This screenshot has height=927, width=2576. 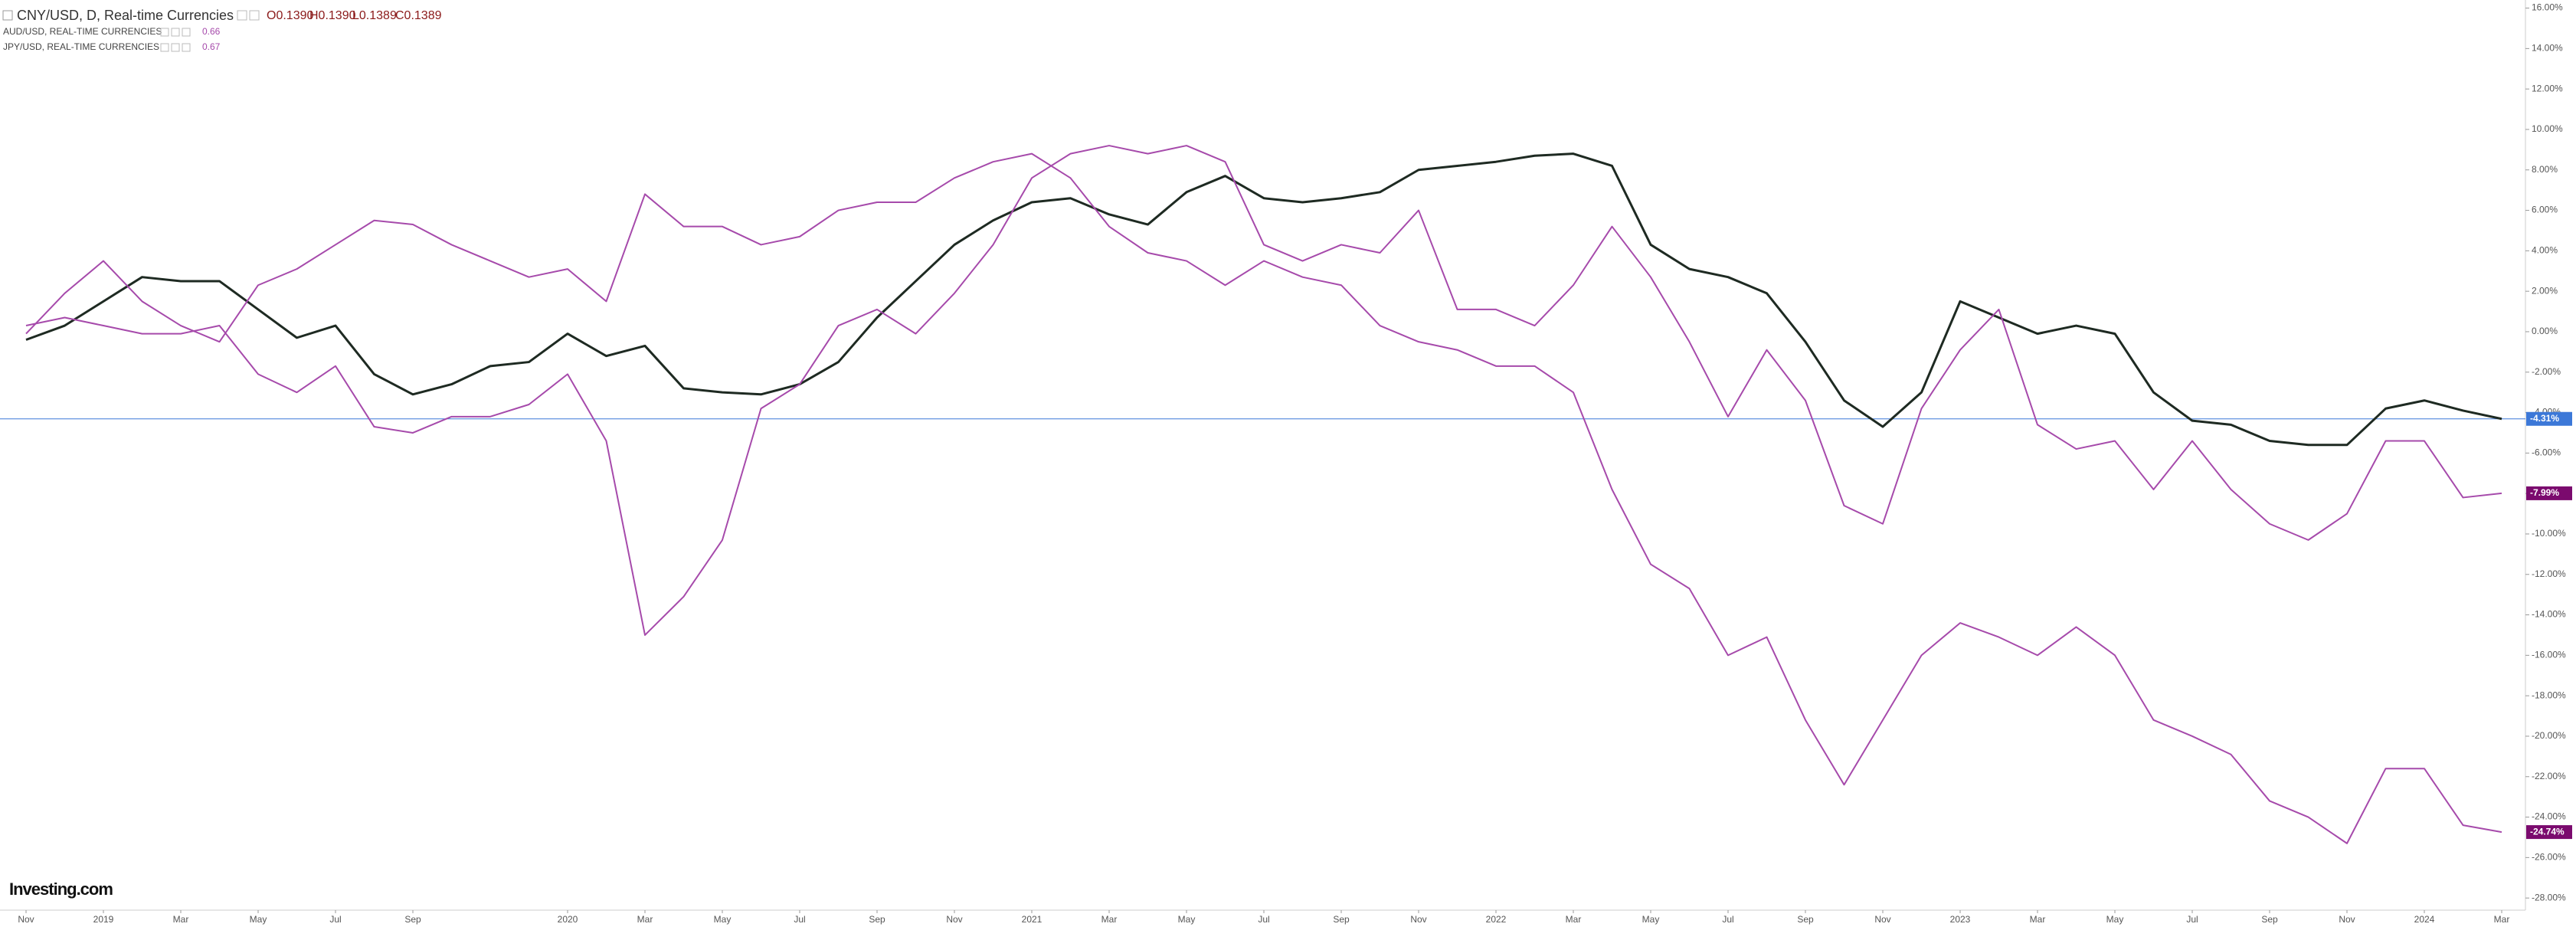 What do you see at coordinates (2549, 614) in the screenshot?
I see `y-tick-label: -14.00%` at bounding box center [2549, 614].